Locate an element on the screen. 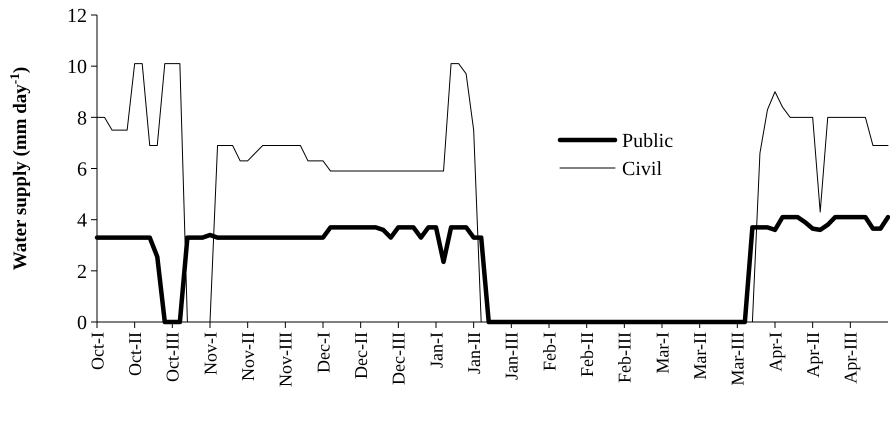 The width and height of the screenshot is (890, 425). x-tick-label: Oct-III is located at coordinates (172, 357).